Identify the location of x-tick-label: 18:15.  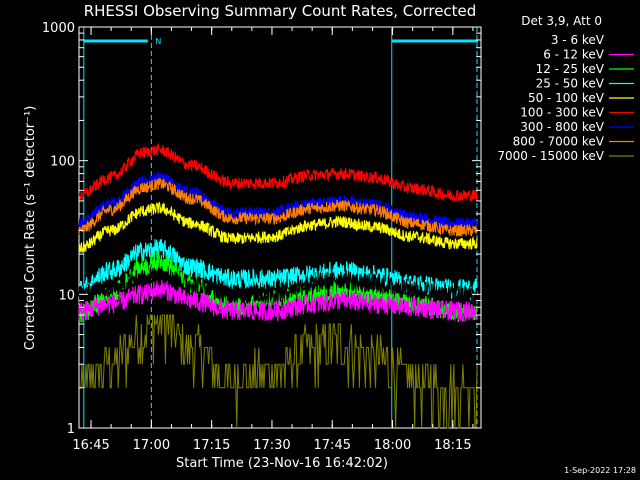
(452, 445).